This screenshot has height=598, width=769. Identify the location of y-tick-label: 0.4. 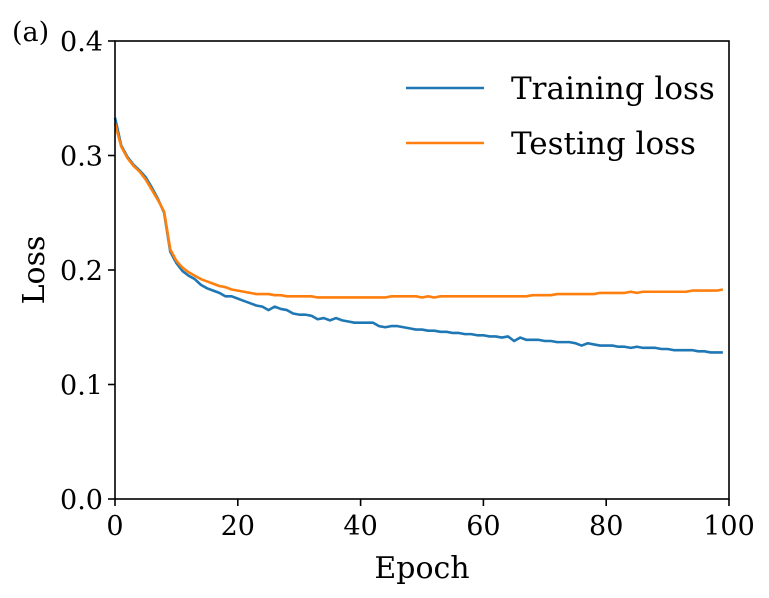
(81, 42).